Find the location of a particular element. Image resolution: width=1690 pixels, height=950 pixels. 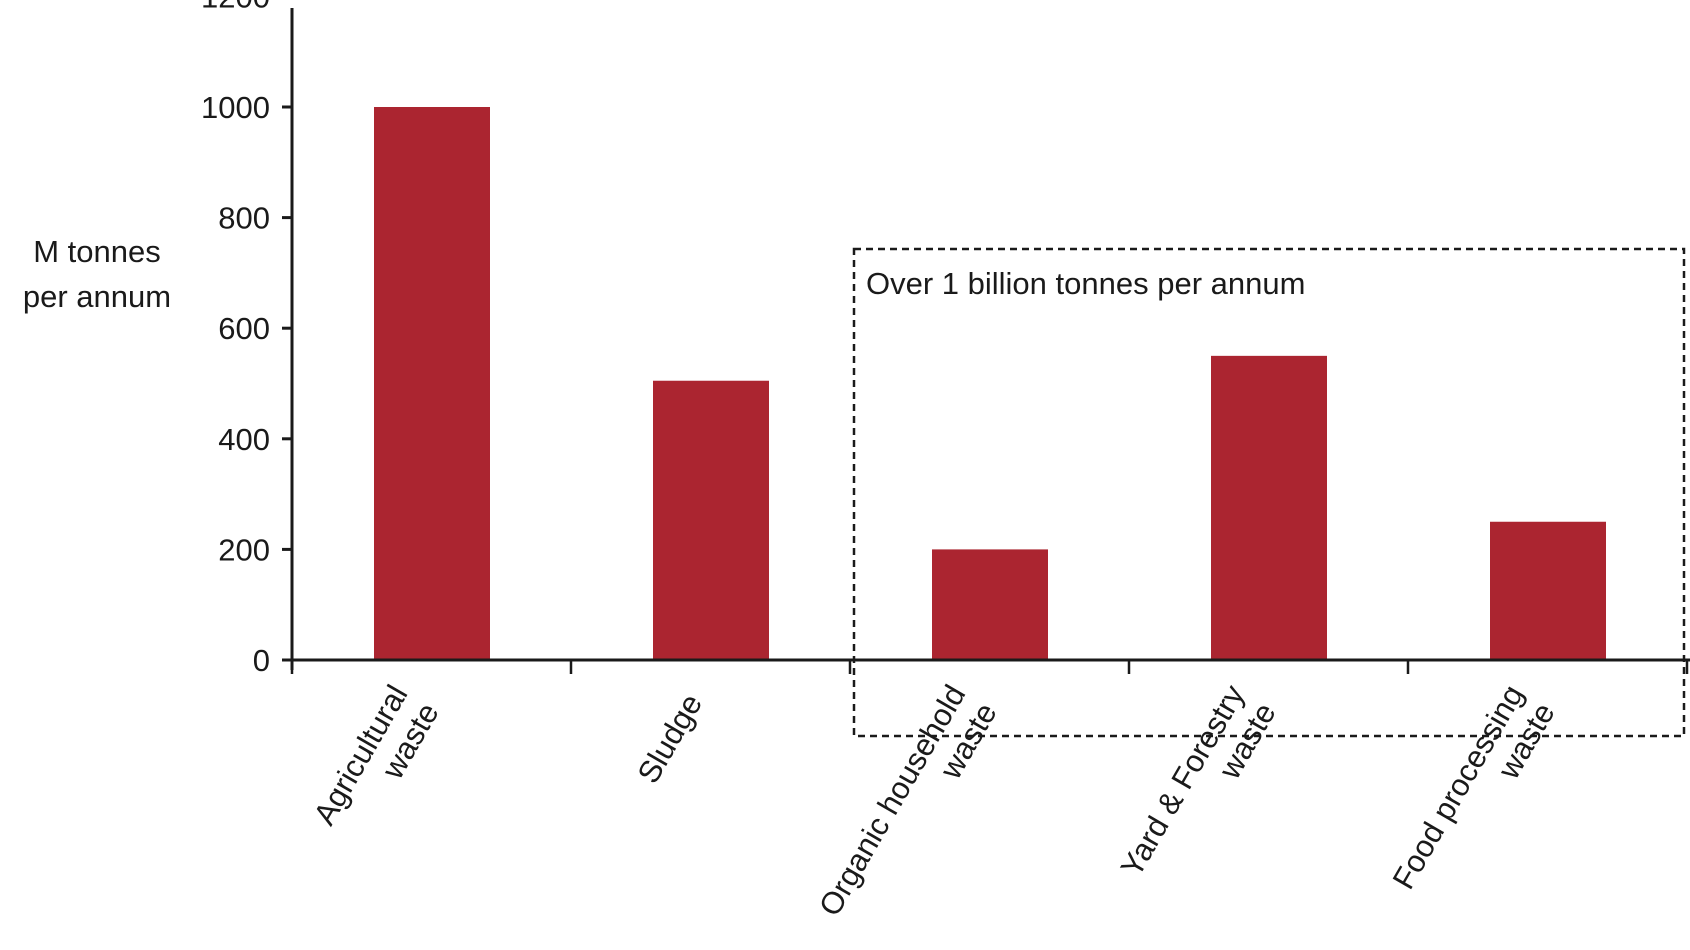

y-tick-label: 1200 is located at coordinates (235, 7).